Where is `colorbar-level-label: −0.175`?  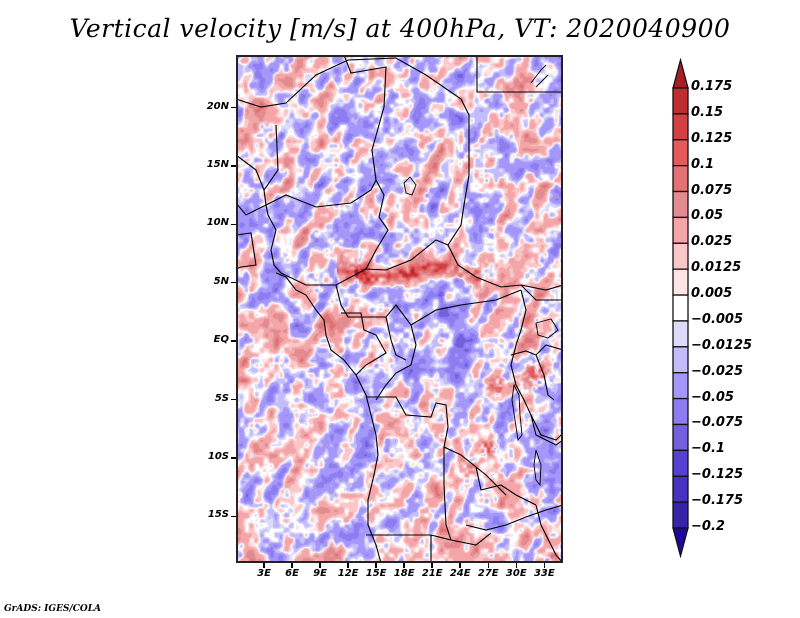
colorbar-level-label: −0.175 is located at coordinates (717, 501).